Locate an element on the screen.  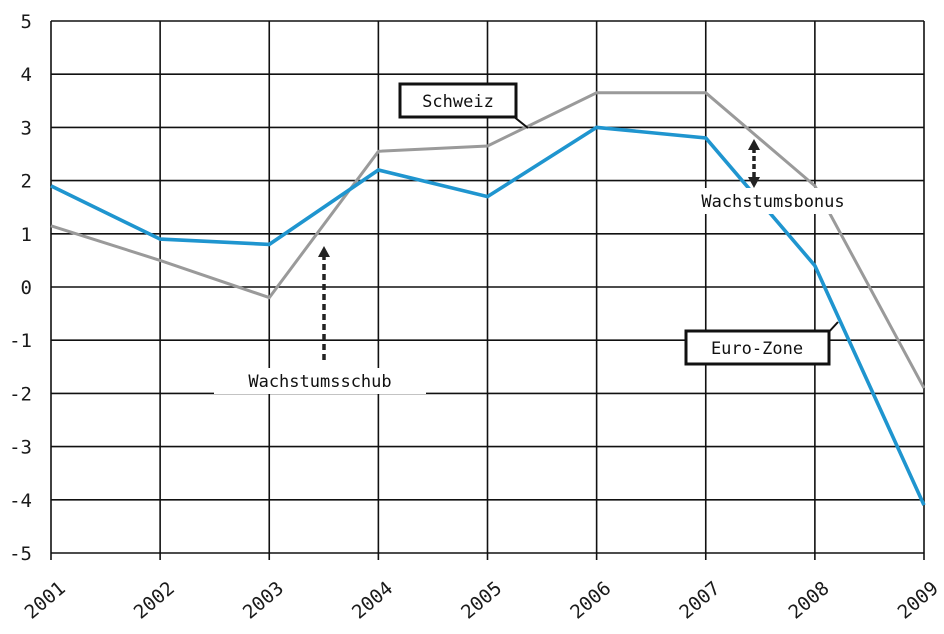
y-tick-label: -4 is located at coordinates (20, 501).